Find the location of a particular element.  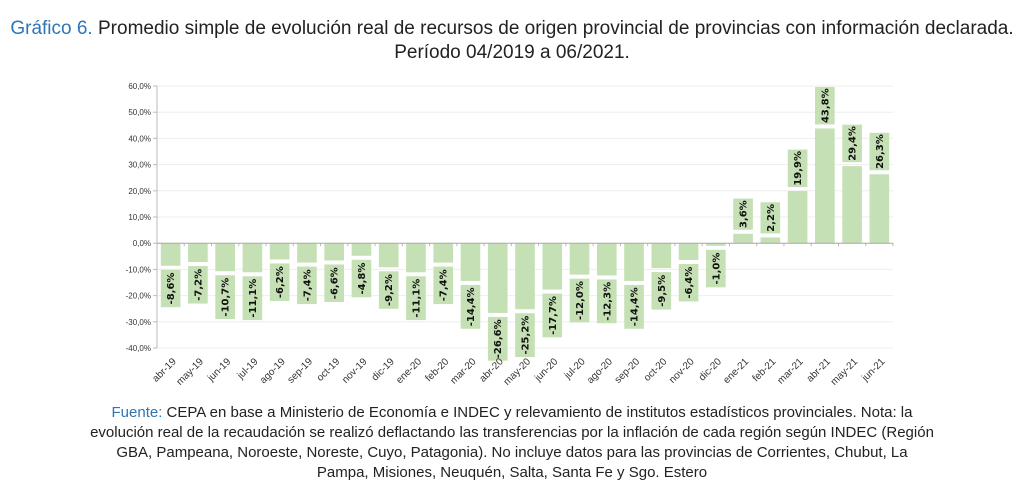

data-label: -4,8% is located at coordinates (362, 279).